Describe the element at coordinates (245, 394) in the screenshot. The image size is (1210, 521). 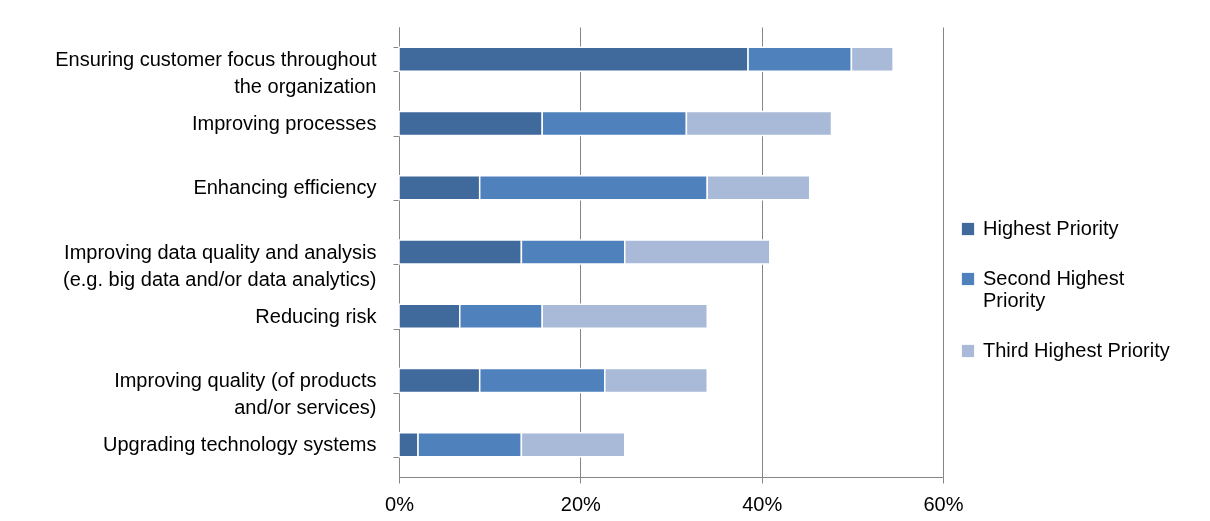
I see `y-tick-label: Improving quality (of products and/or services)` at that location.